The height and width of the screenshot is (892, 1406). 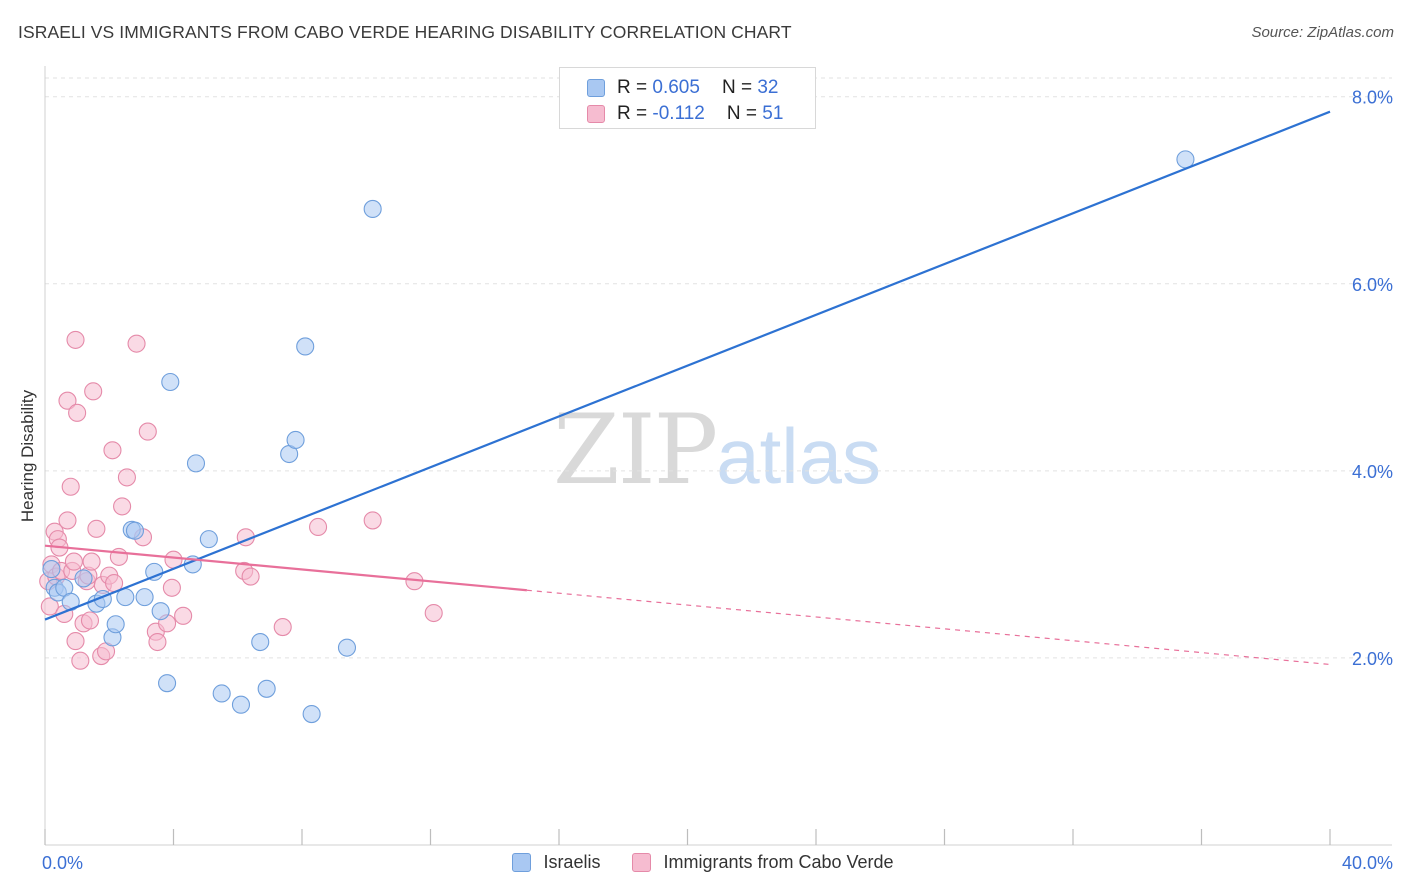 I want to click on watermark-zip: ZIP, so click(x=635, y=450).